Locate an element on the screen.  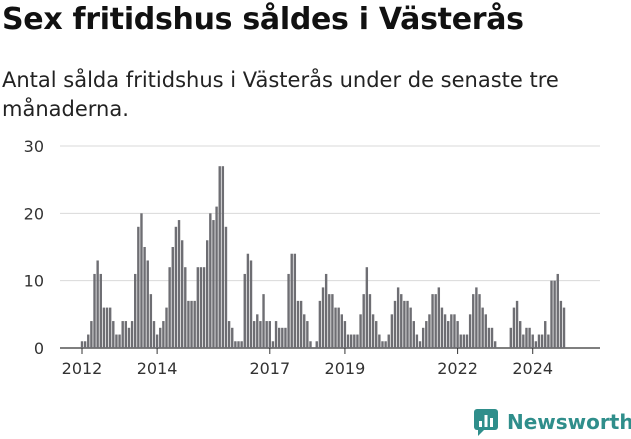
x-tick-label: 2012 is located at coordinates (82, 368).